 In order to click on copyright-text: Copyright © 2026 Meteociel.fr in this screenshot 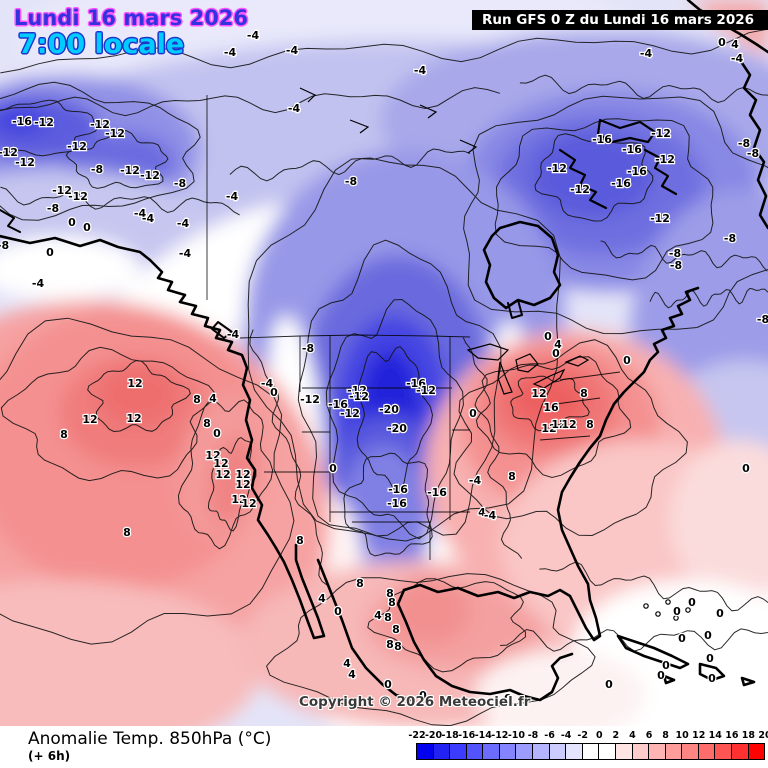, I will do `click(415, 702)`.